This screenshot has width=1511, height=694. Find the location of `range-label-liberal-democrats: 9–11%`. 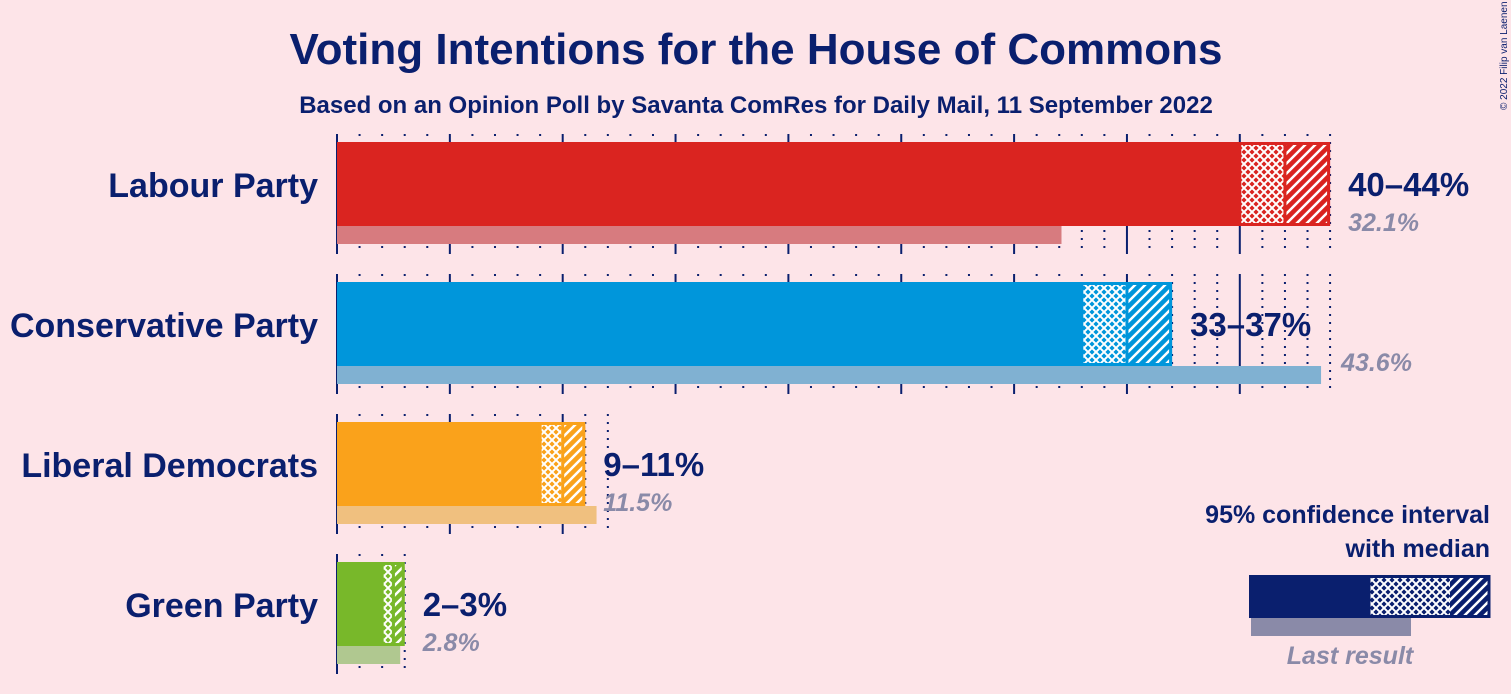

range-label-liberal-democrats: 9–11% is located at coordinates (653, 464).